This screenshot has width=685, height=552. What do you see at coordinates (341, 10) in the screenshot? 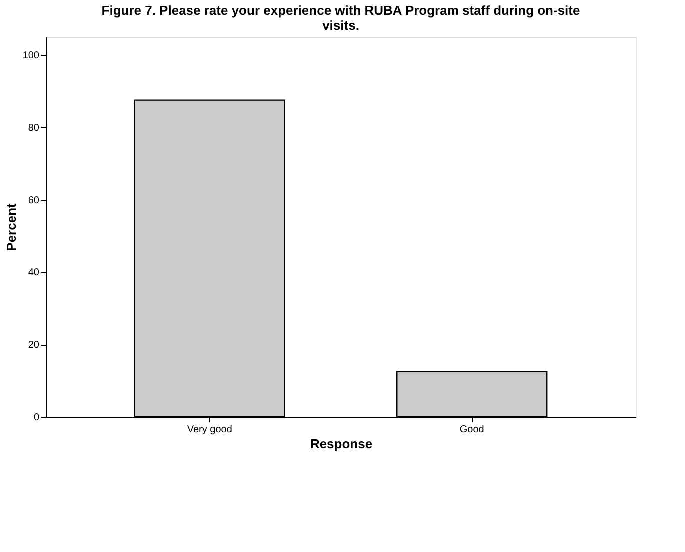
I see `text: Figure 7. Please rate your experience with RUBA Program staff during on-site` at bounding box center [341, 10].